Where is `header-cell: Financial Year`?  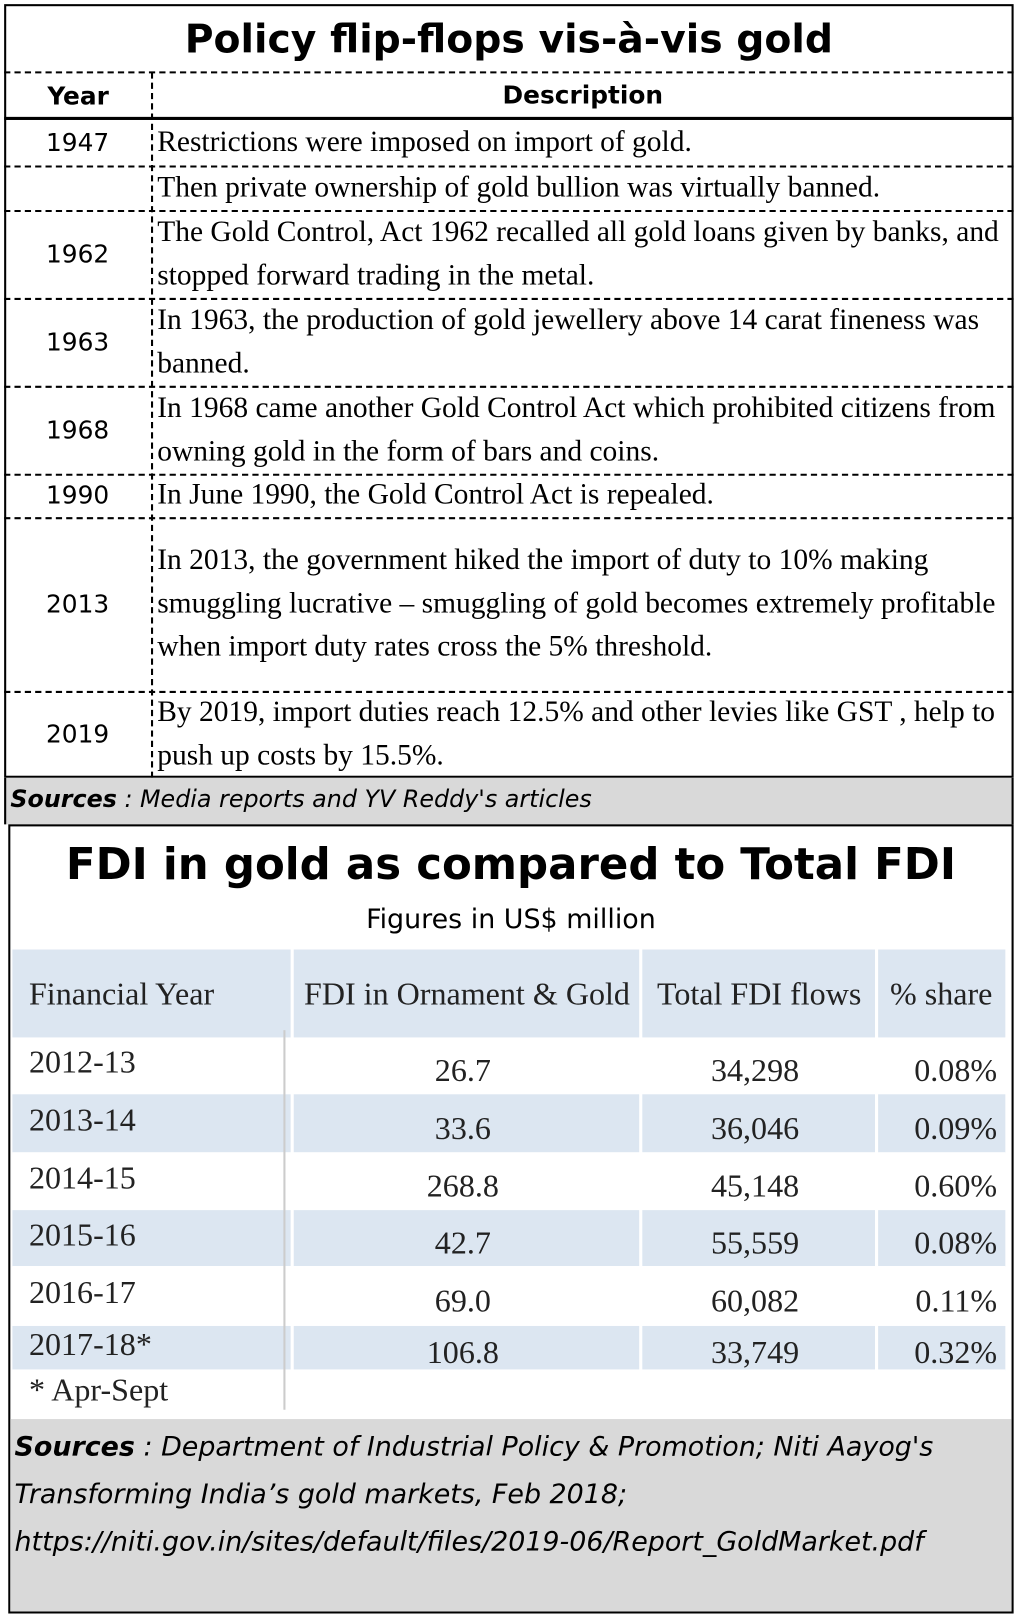 header-cell: Financial Year is located at coordinates (121, 993).